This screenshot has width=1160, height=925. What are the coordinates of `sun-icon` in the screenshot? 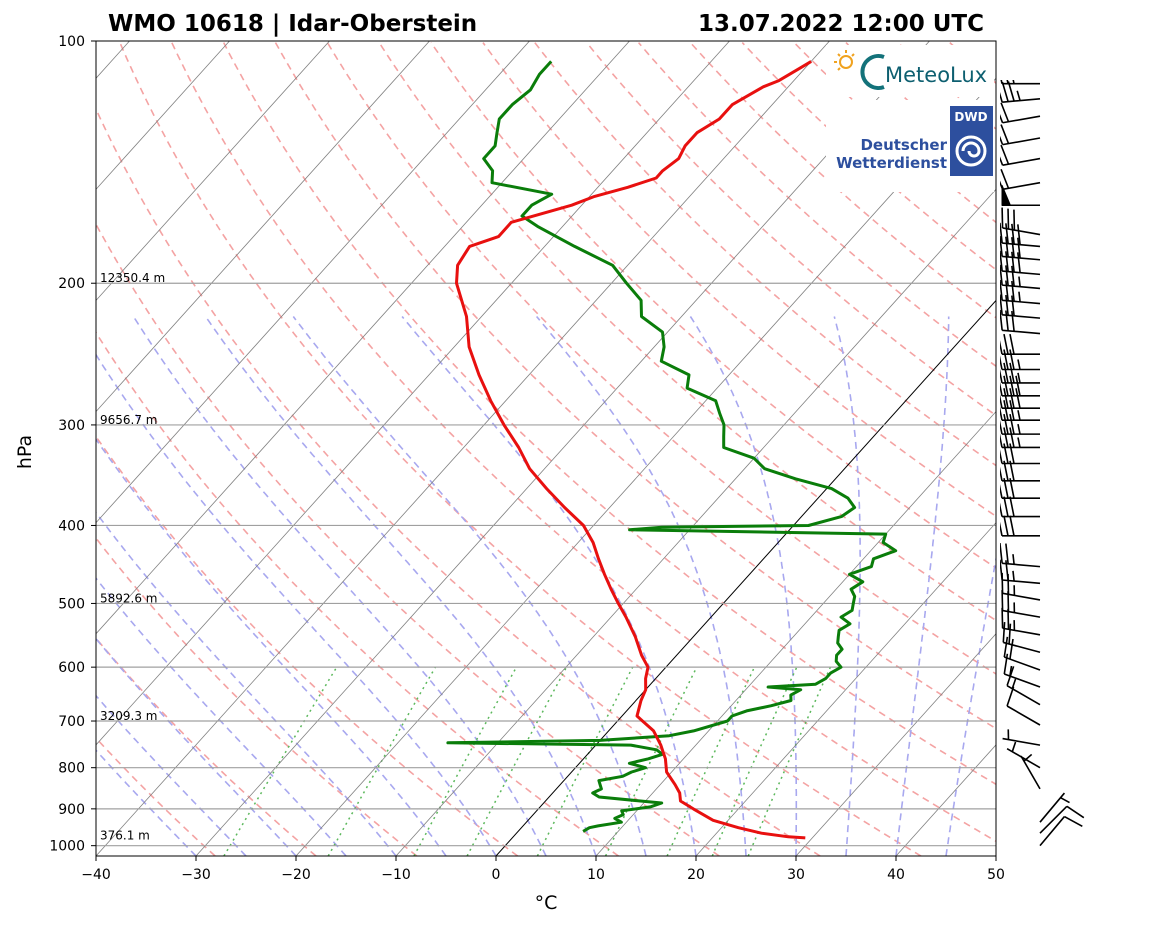 It's located at (844, 60).